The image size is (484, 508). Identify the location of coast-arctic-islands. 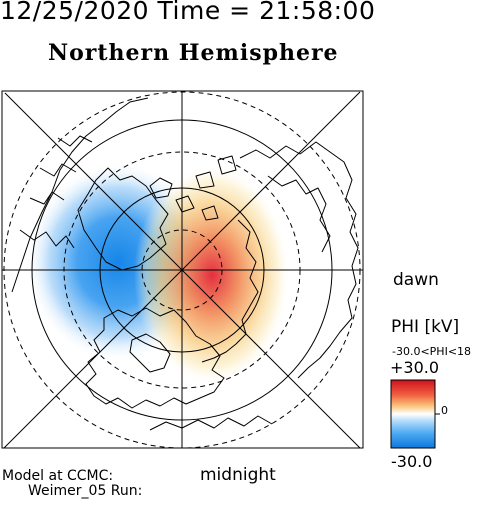
(193, 188).